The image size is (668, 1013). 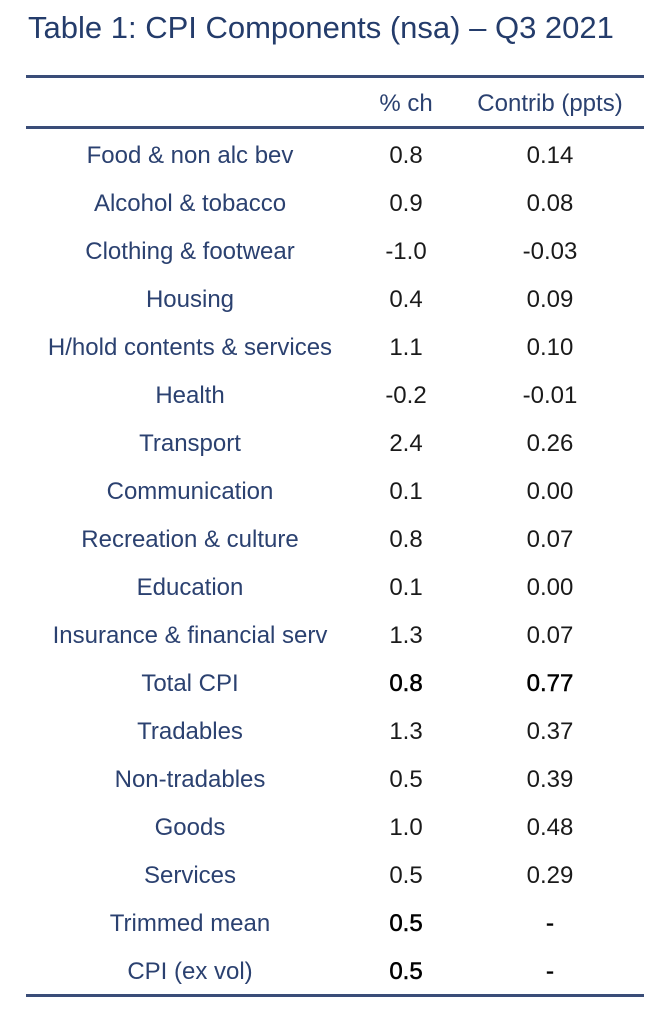 What do you see at coordinates (335, 640) in the screenshot?
I see `table-row: Insurance & financial serv 1.3 0.07` at bounding box center [335, 640].